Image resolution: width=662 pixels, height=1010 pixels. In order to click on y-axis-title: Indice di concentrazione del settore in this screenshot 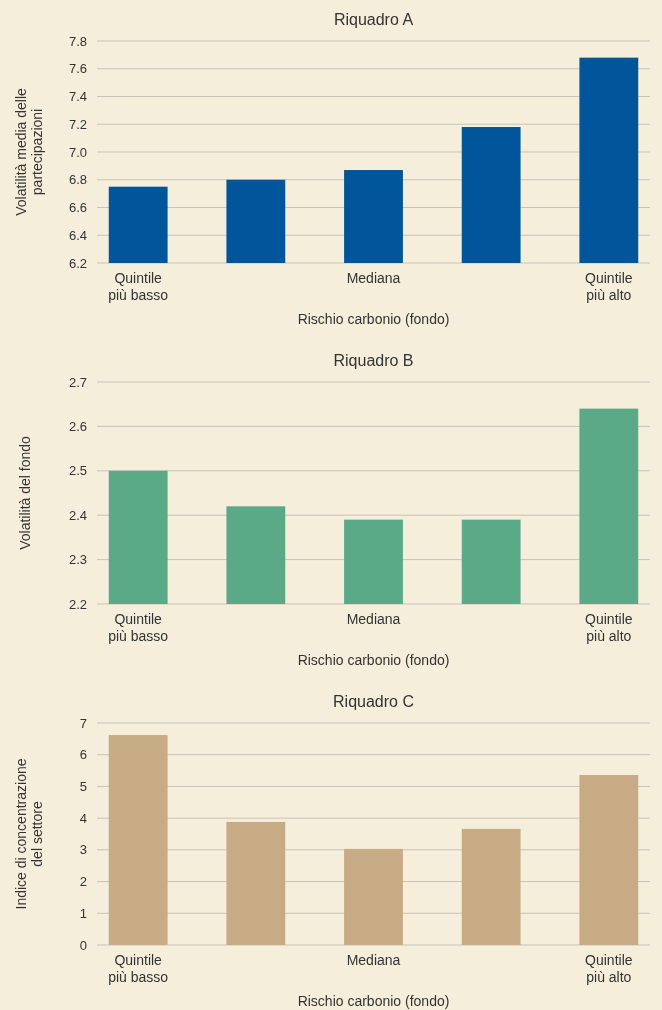, I will do `click(29, 834)`.